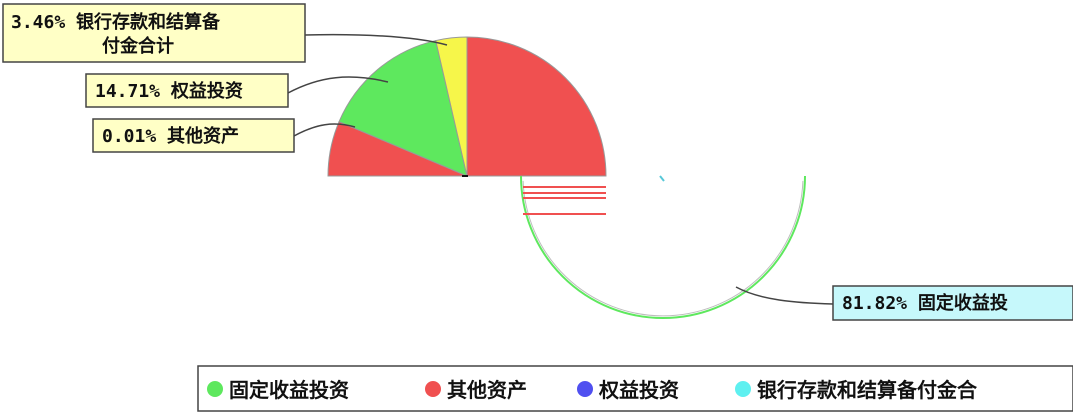 The height and width of the screenshot is (417, 1073). I want to click on legend-fixed-income-marker, so click(215, 389).